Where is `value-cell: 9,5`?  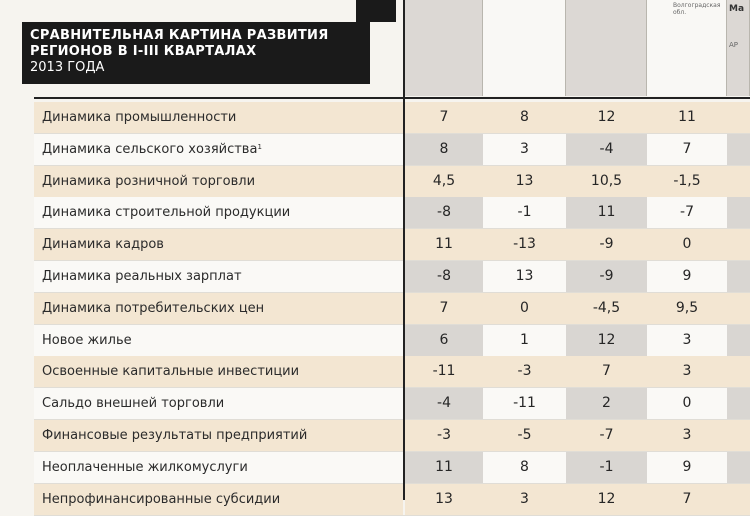 value-cell: 9,5 is located at coordinates (687, 308).